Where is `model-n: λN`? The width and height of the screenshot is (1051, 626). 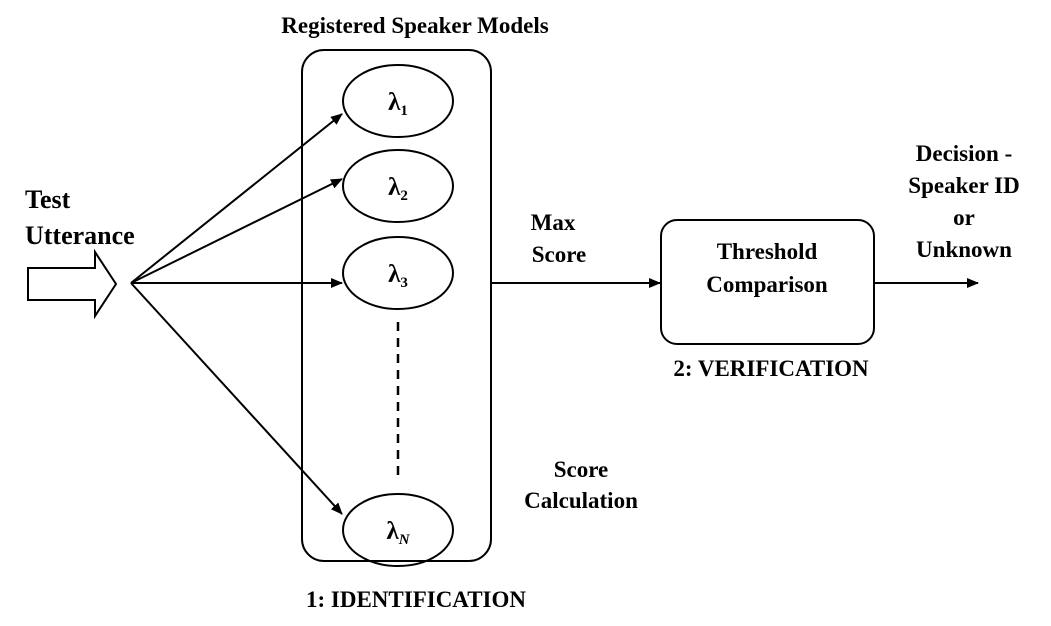
model-n: λN is located at coordinates (398, 530).